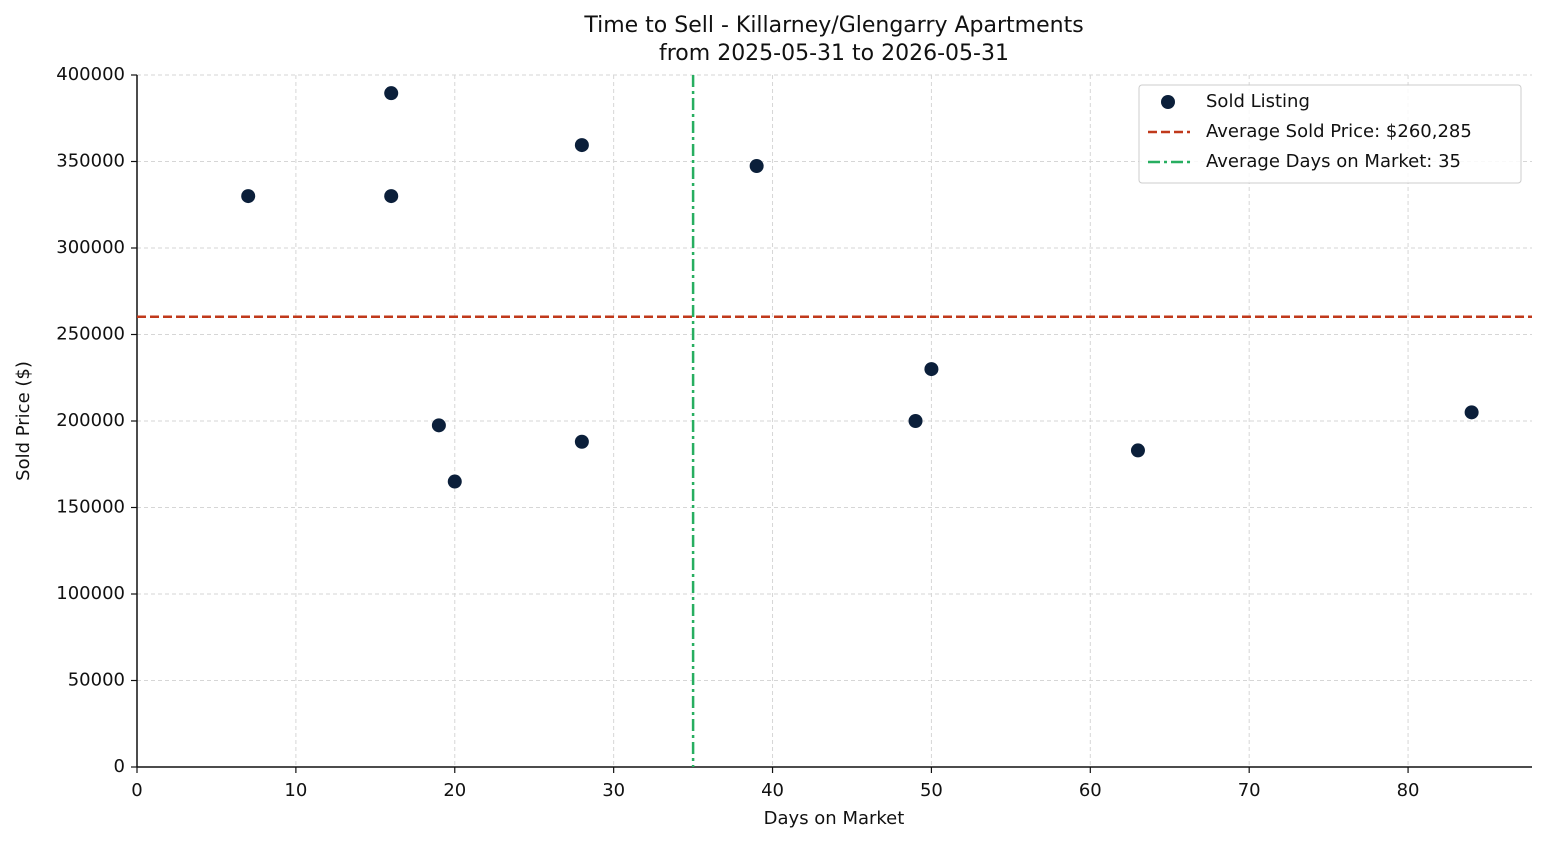 The image size is (1547, 845). Describe the element at coordinates (834, 53) in the screenshot. I see `chart-subtitle: from 2025-05-31 to 2026-05-31` at that location.